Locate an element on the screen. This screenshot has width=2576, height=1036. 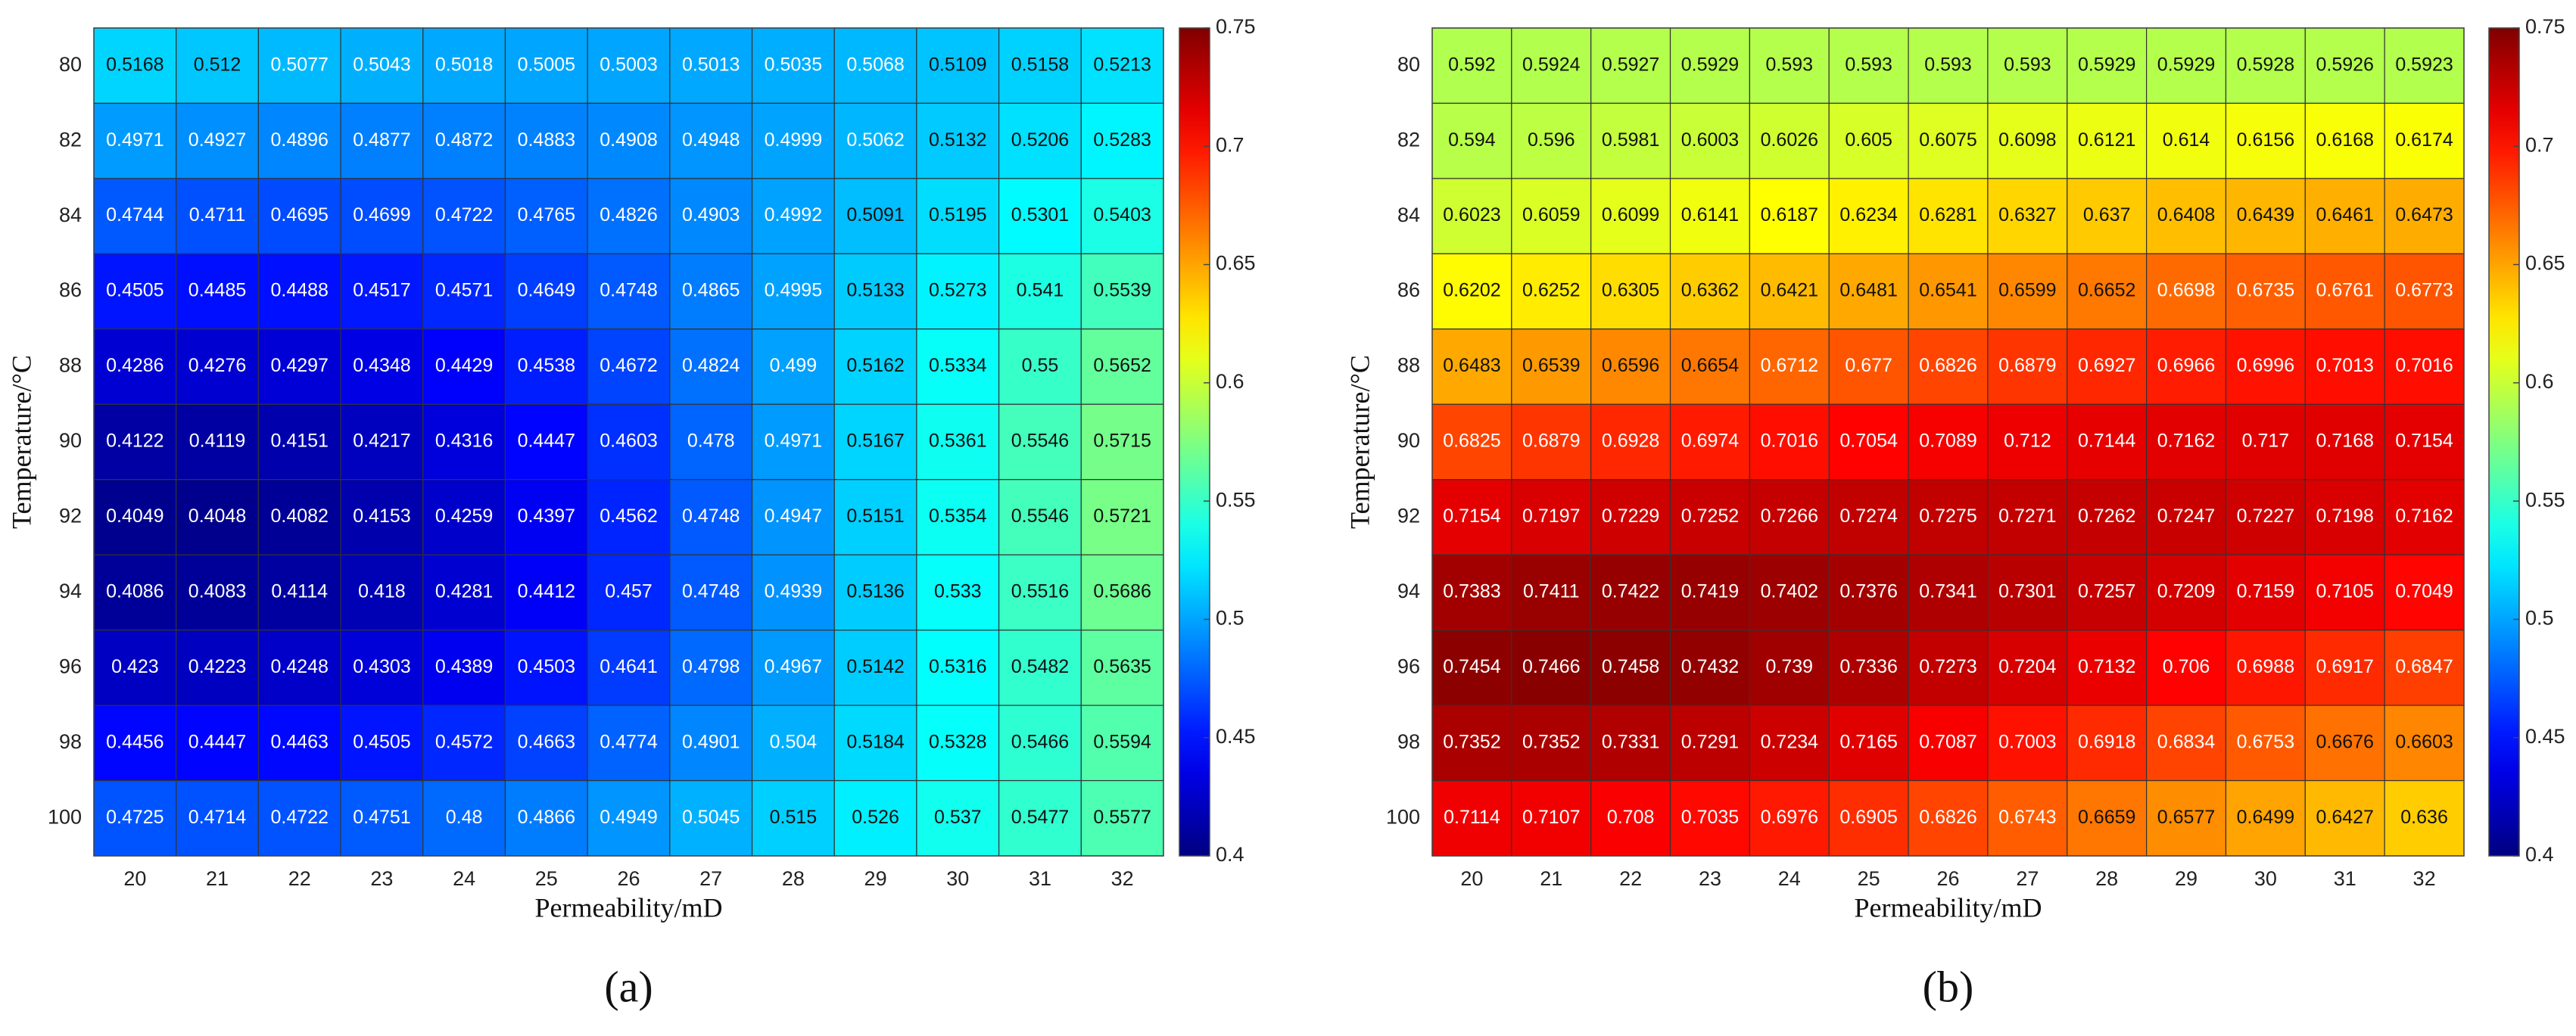
cell-label: 0.6773 is located at coordinates (2424, 290).